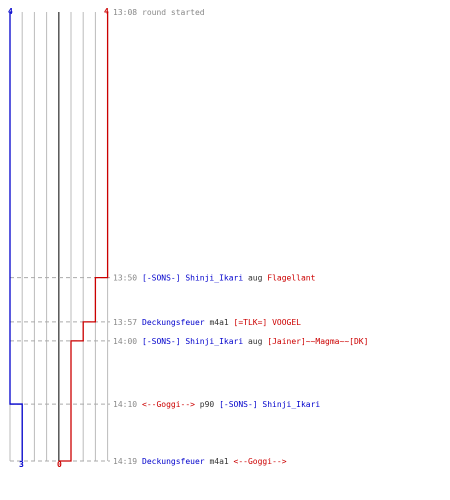 The width and height of the screenshot is (450, 500). I want to click on red-start-count: 4, so click(106, 11).